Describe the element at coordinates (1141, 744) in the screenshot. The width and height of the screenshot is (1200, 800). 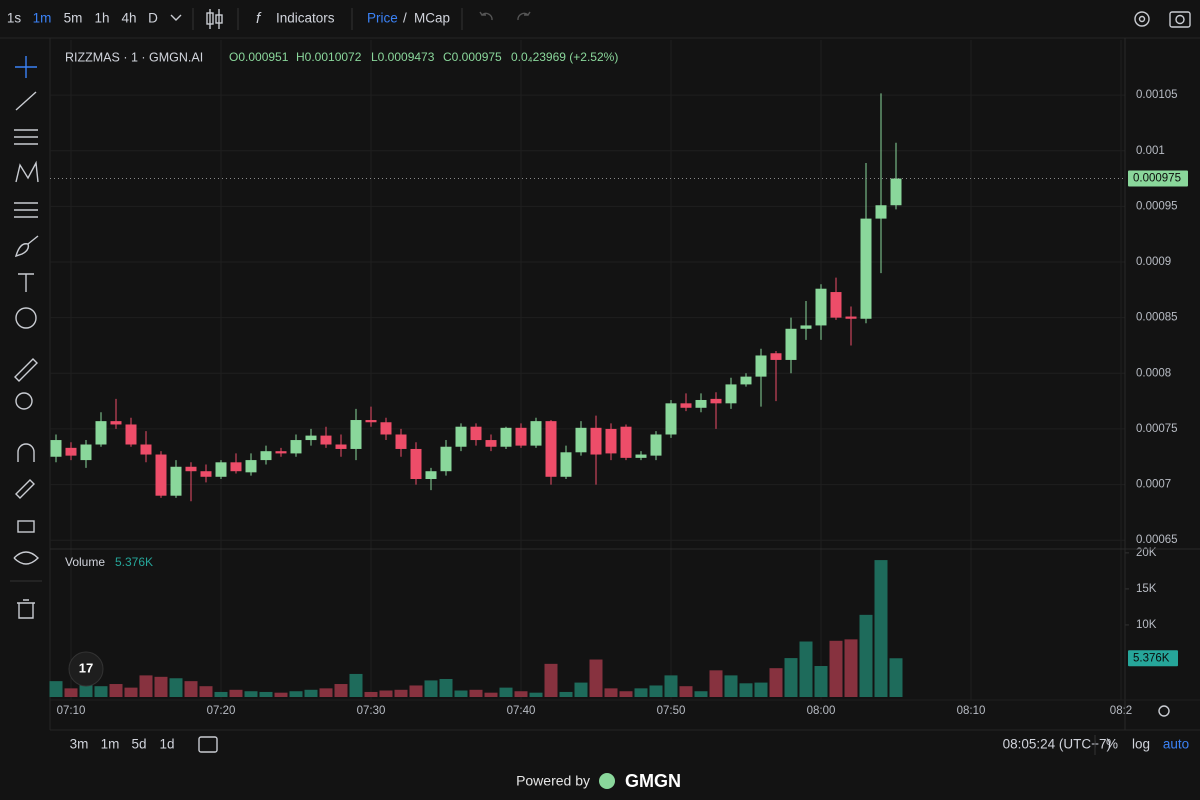
I see `log-toggle: log` at that location.